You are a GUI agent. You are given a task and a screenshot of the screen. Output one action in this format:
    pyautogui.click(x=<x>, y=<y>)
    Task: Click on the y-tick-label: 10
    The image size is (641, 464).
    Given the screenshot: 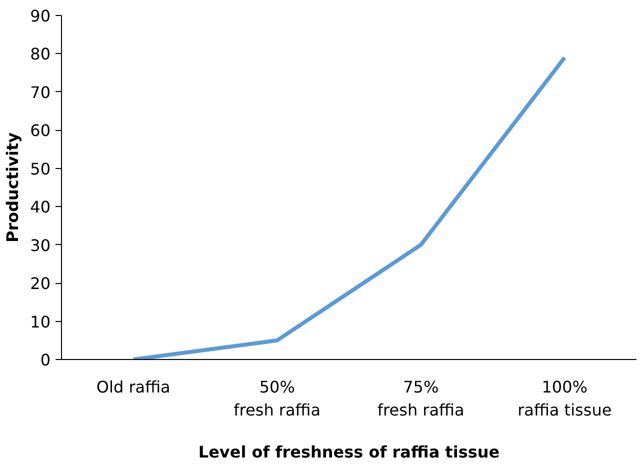 What is the action you would take?
    pyautogui.click(x=40, y=322)
    